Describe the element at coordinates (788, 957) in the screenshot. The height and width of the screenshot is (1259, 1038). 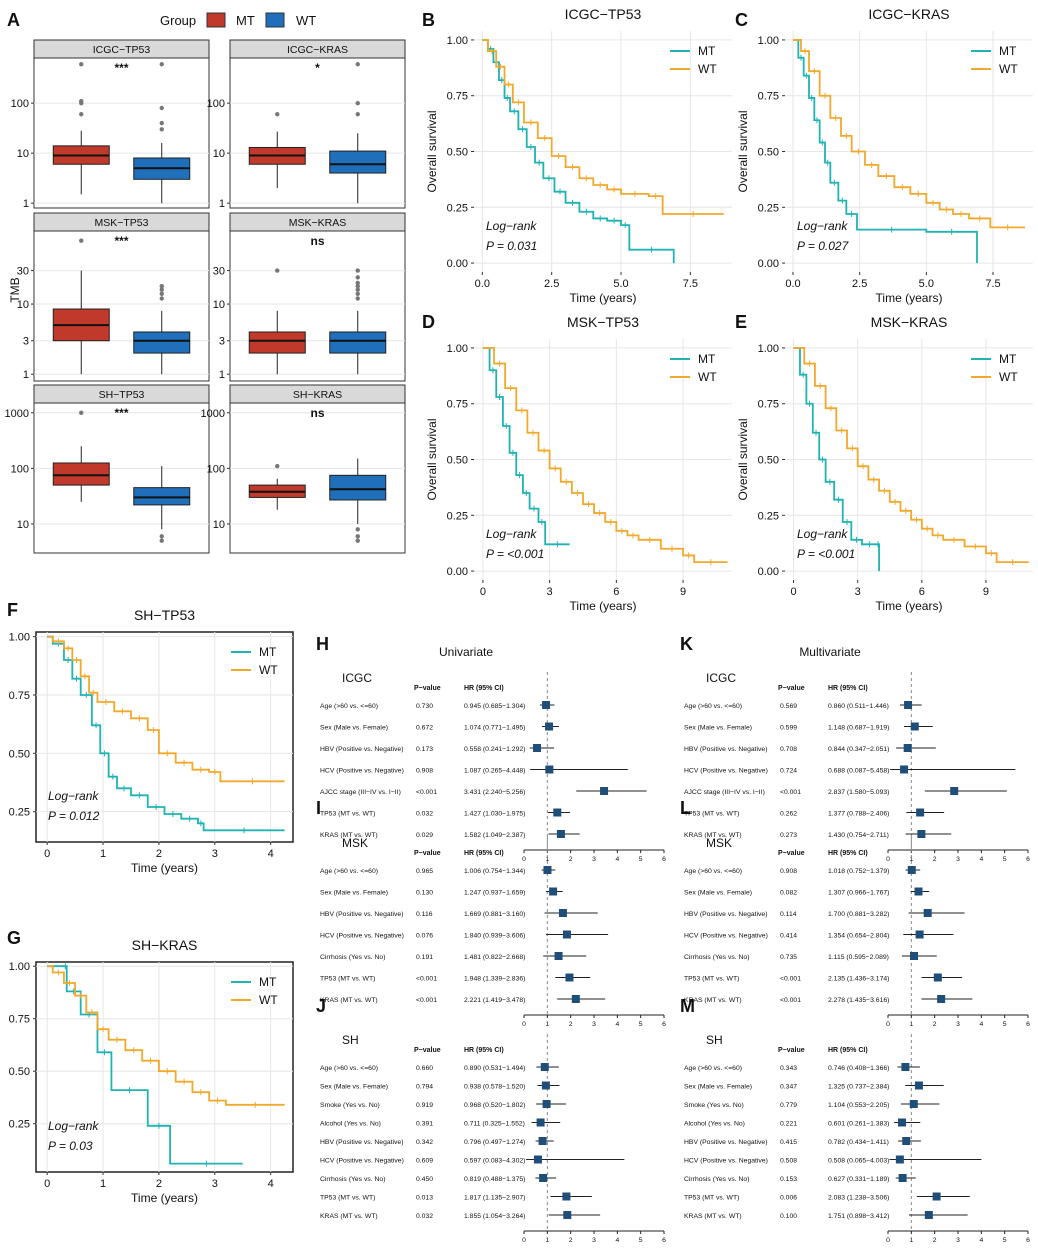
I see `row-p-value: 0.735` at that location.